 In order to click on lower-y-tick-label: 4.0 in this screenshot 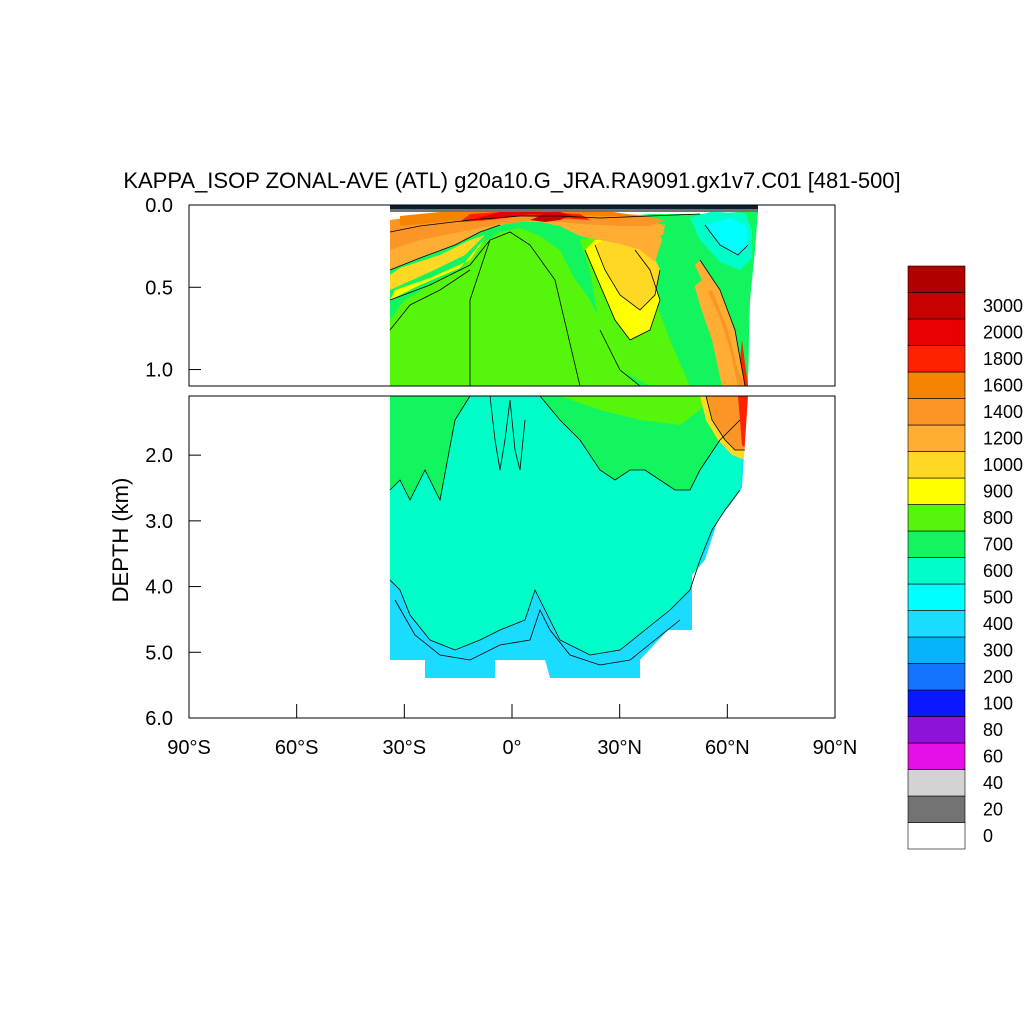, I will do `click(159, 588)`.